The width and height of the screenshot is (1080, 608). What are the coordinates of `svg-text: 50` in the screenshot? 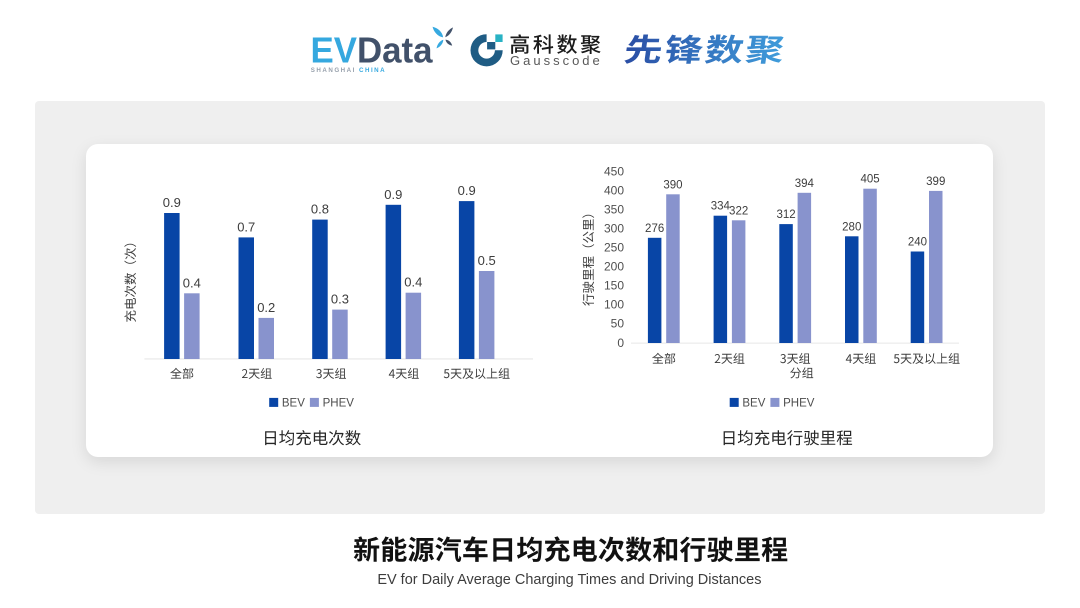 It's located at (618, 324).